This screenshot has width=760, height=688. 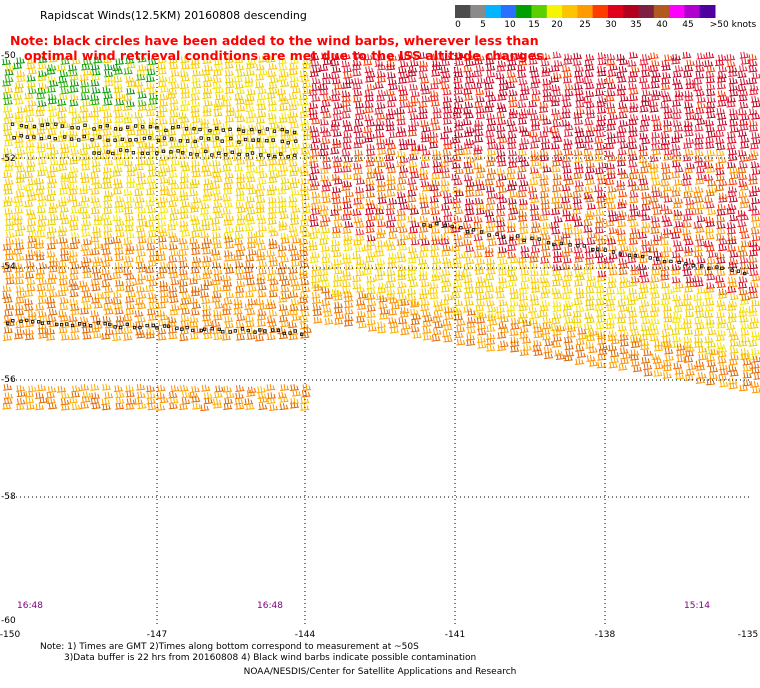 I want to click on legend-label: 45, so click(x=688, y=25).